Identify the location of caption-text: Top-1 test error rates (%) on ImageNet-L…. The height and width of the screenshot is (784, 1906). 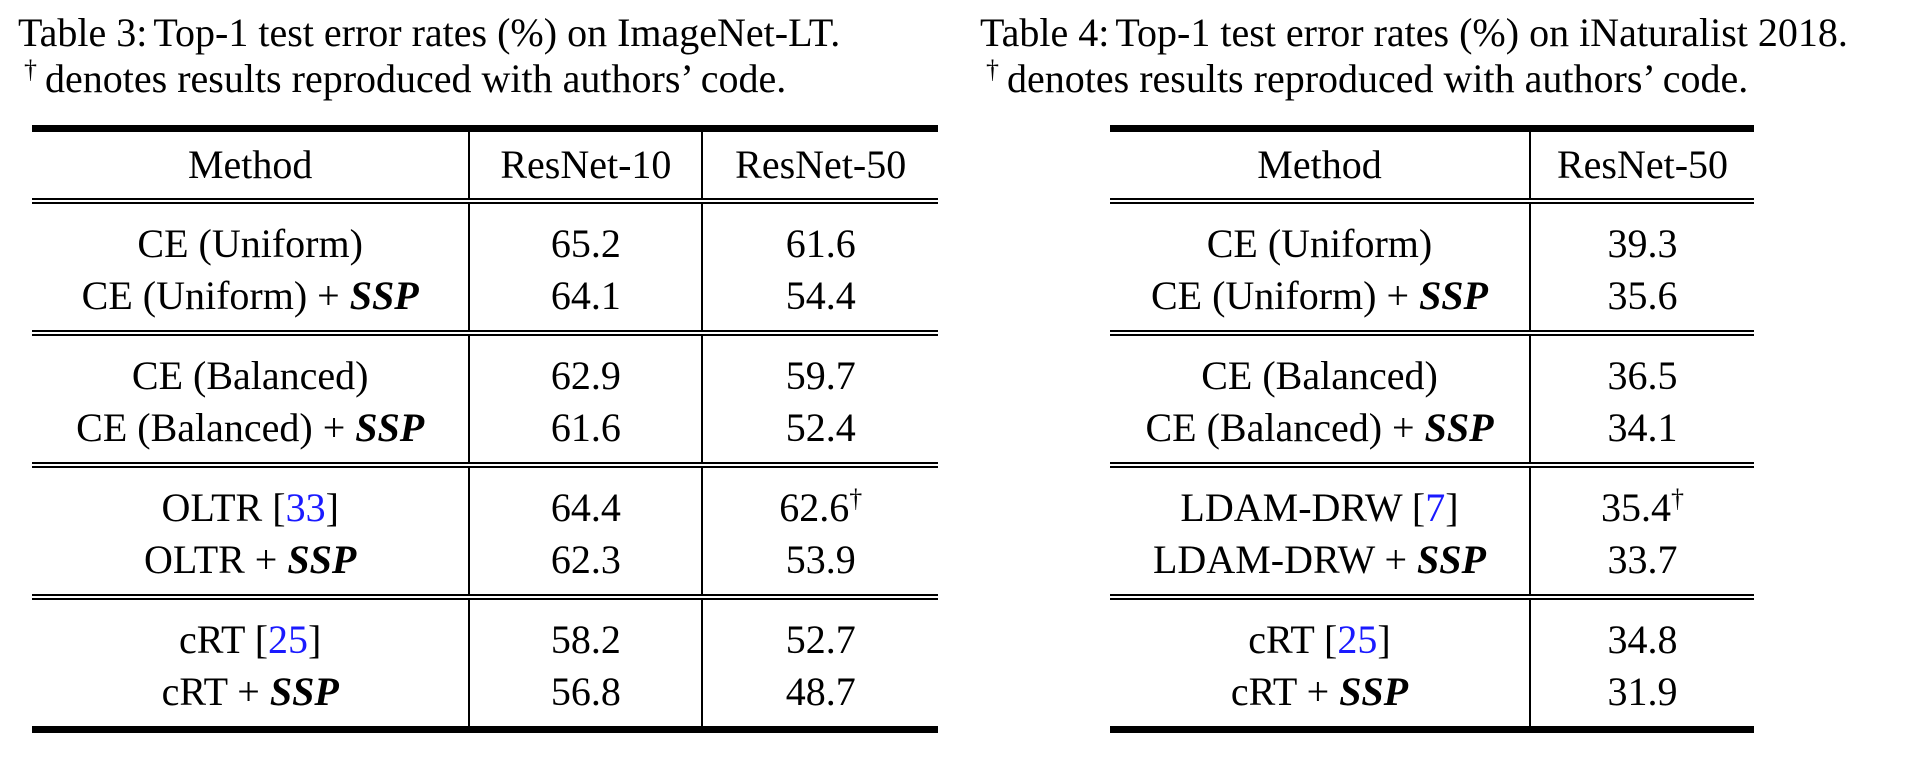
(497, 32).